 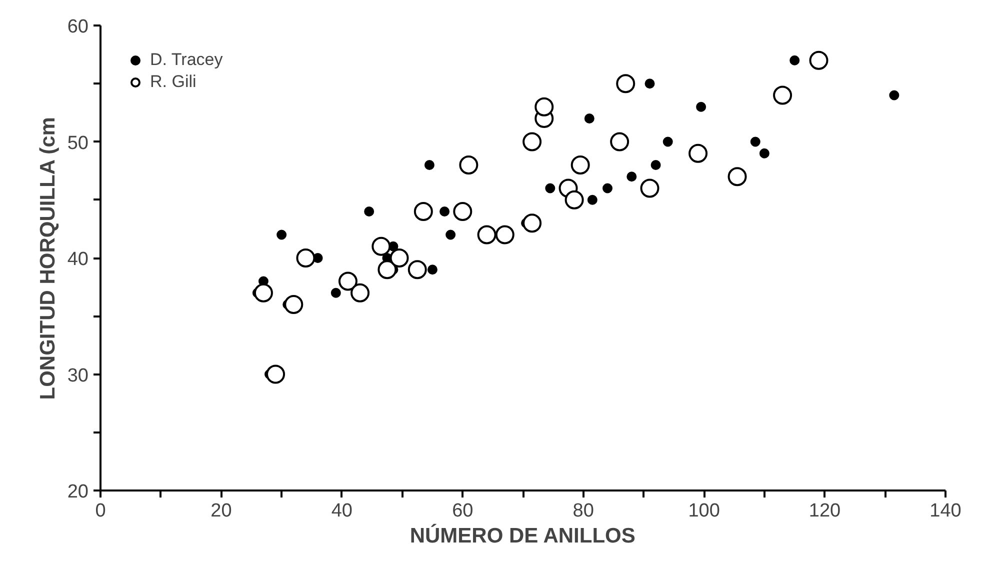 What do you see at coordinates (824, 511) in the screenshot?
I see `x-tick-label: 120` at bounding box center [824, 511].